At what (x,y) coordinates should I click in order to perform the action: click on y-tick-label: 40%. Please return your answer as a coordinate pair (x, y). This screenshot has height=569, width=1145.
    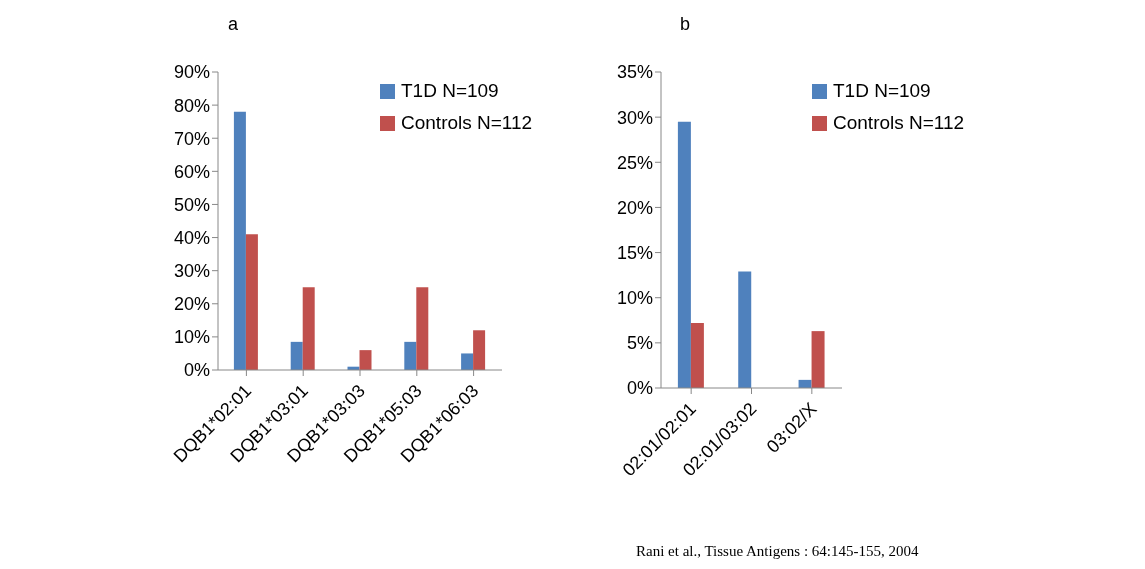
    Looking at the image, I should click on (191, 237).